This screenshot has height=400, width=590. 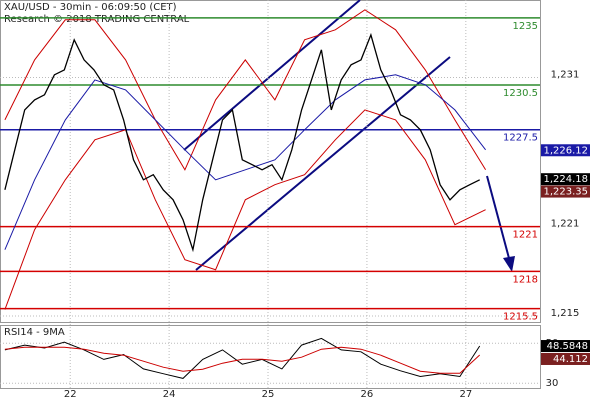 I want to click on level-label: 1221, so click(x=525, y=235).